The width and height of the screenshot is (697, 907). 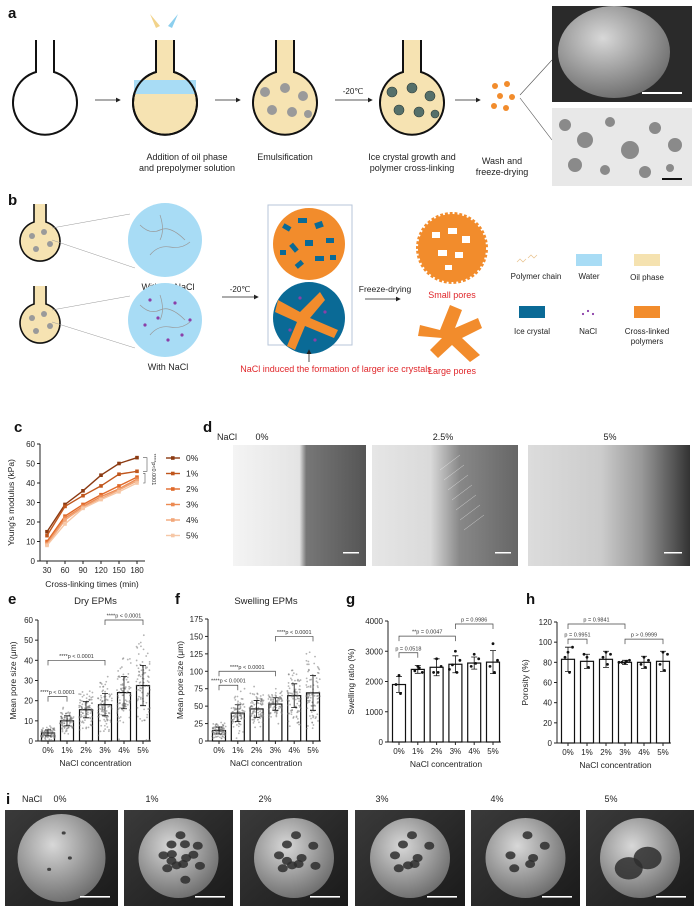 What do you see at coordinates (12, 599) in the screenshot?
I see `panel-label-e: e` at bounding box center [12, 599].